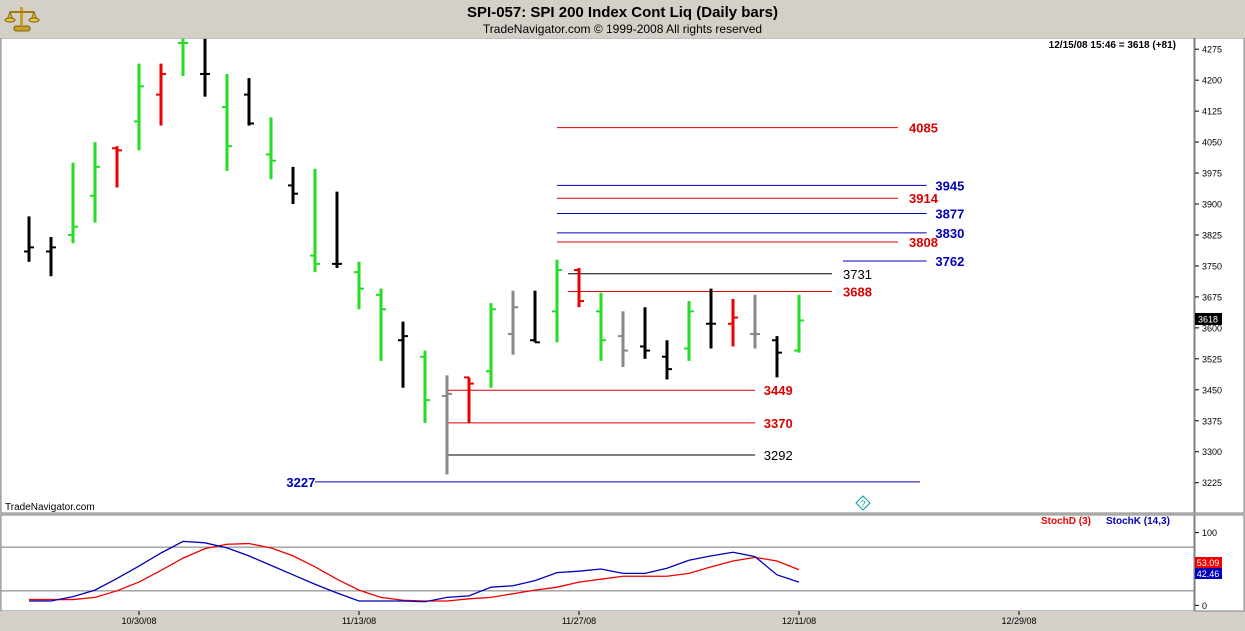 The height and width of the screenshot is (631, 1245). I want to click on price-axis-panel, so click(1219, 276).